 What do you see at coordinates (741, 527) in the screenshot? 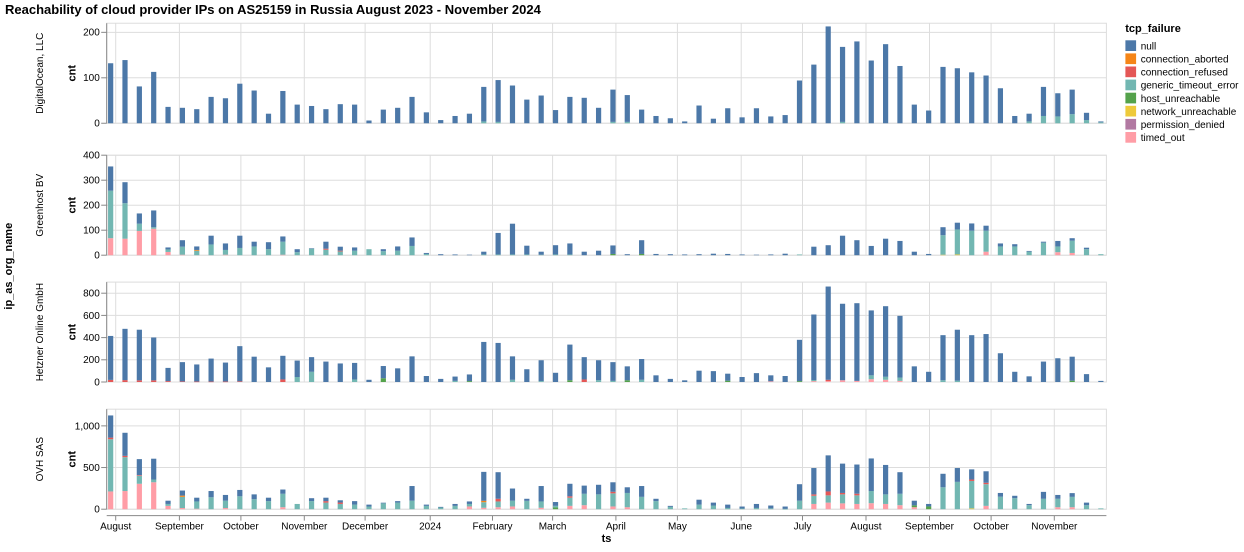
I see `svg-text: June` at bounding box center [741, 527].